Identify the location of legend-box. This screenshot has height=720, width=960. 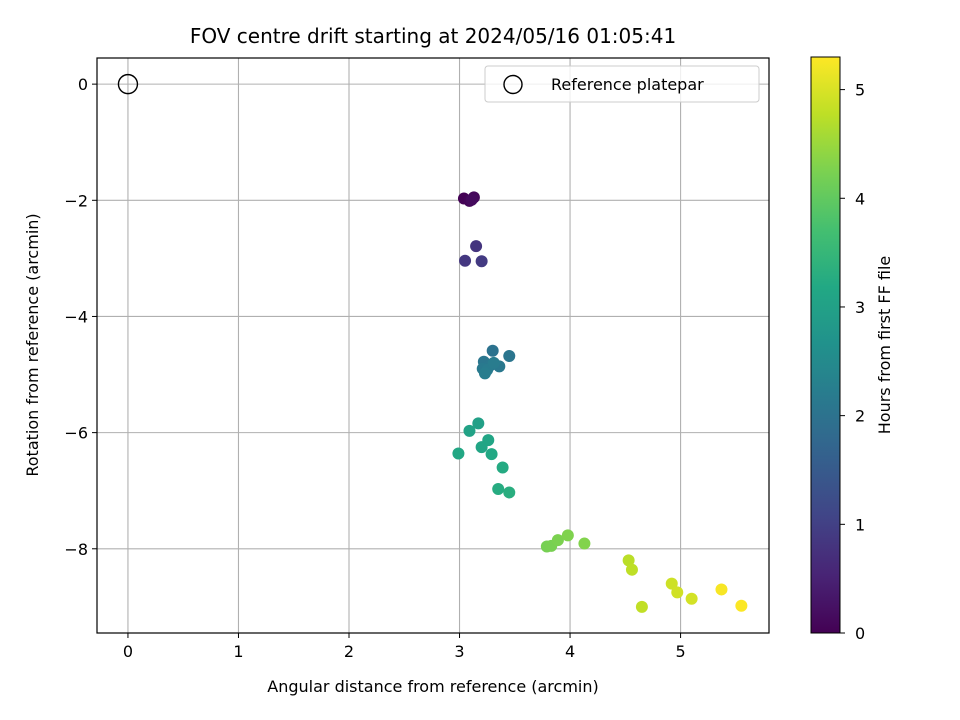
(622, 84).